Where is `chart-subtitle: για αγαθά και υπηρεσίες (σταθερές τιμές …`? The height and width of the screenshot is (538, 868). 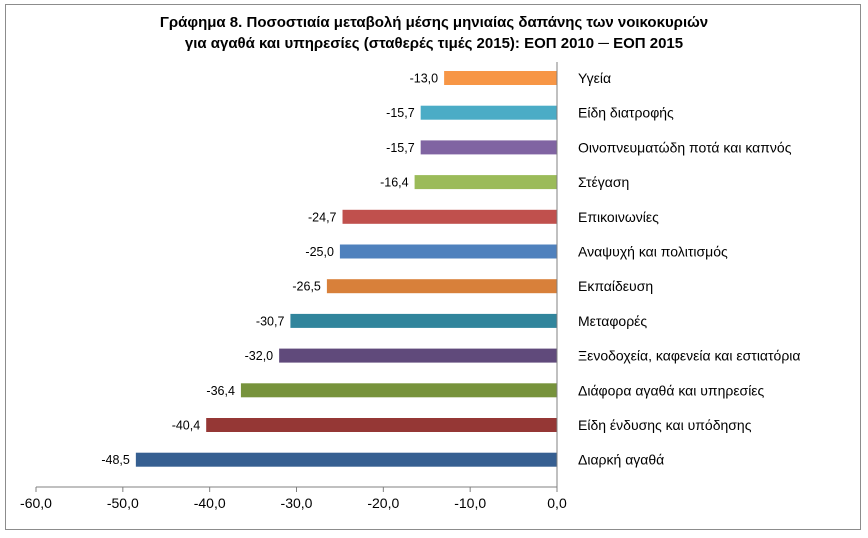
chart-subtitle: για αγαθά και υπηρεσίες (σταθερές τιμές … is located at coordinates (434, 43).